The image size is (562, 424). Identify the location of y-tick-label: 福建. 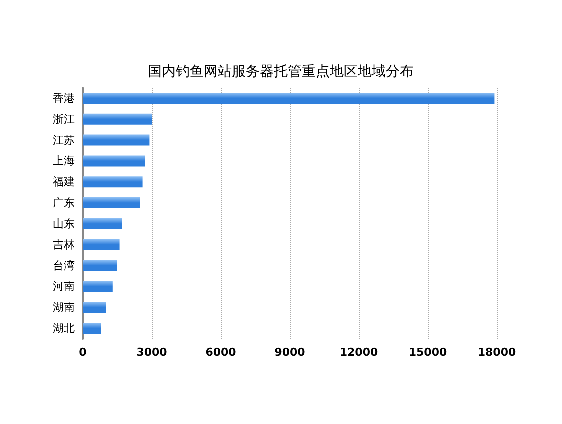
(64, 182).